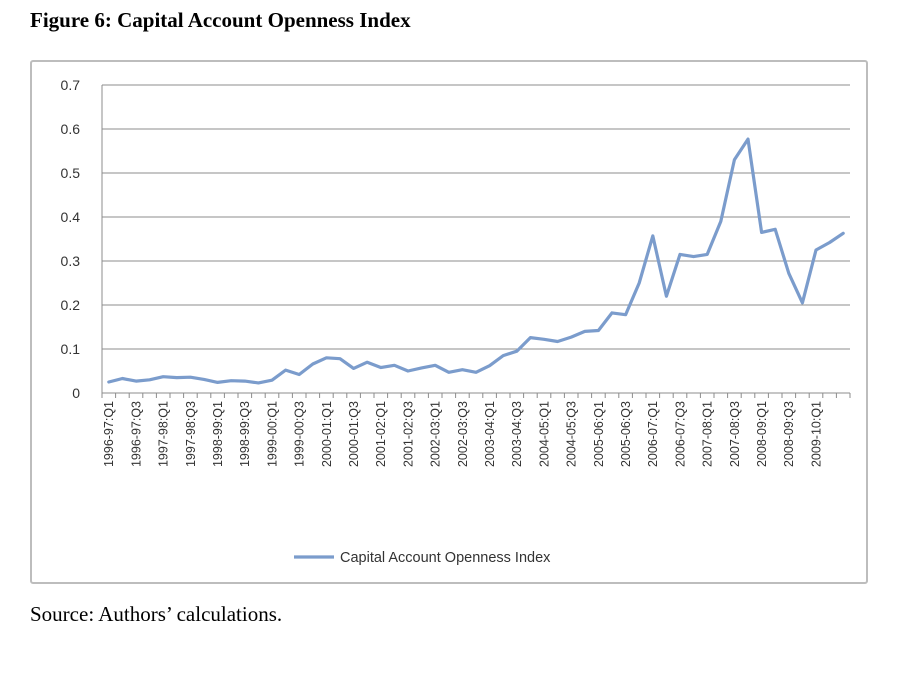 This screenshot has width=906, height=682. I want to click on x-tick-label: 1999-00:Q3, so click(300, 434).